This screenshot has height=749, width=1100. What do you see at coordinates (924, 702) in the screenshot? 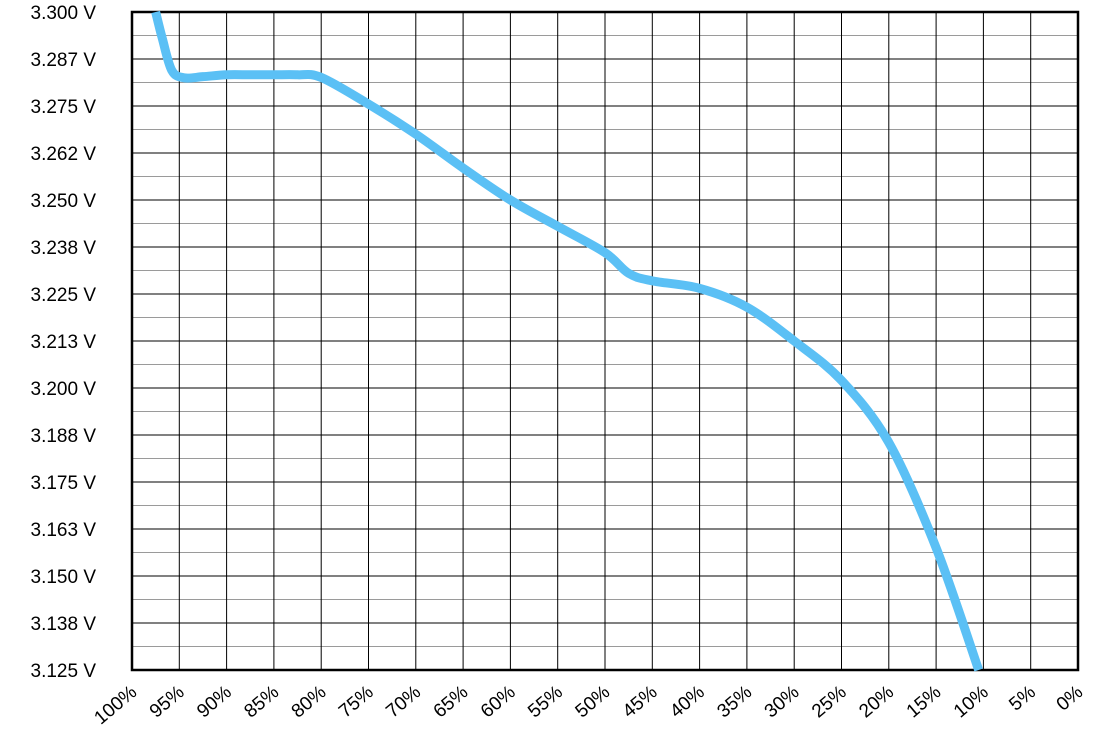
I see `x-tick-label: 15%` at bounding box center [924, 702].